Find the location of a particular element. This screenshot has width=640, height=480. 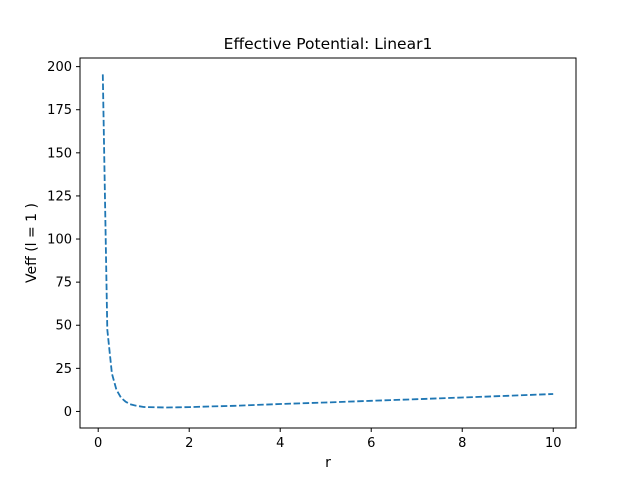

y-axis-label: Veff (l = 1 ) is located at coordinates (32, 243).